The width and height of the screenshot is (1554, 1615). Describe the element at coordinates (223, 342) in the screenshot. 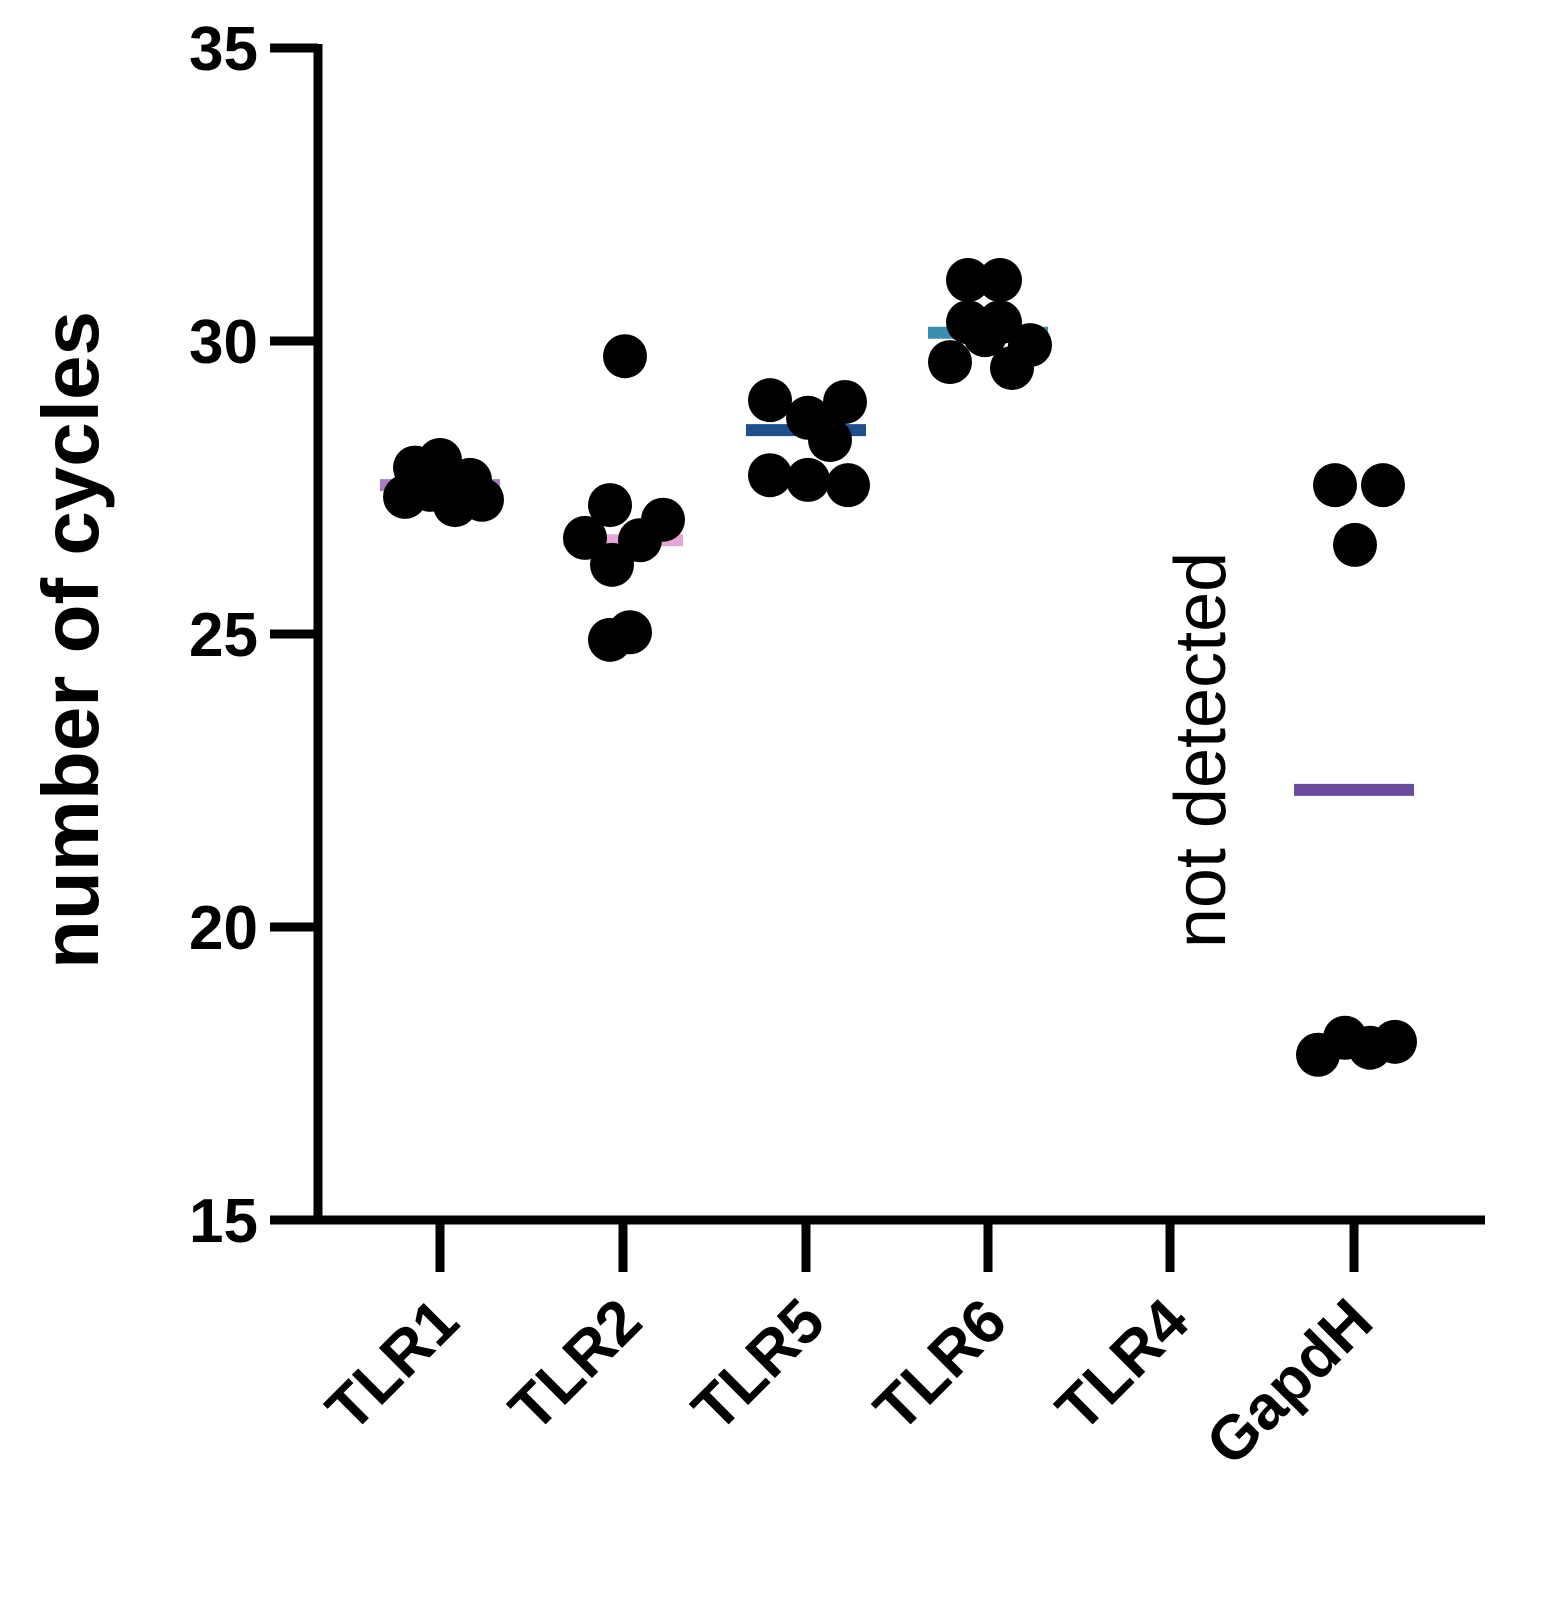

I see `y-tick-label: 30` at that location.